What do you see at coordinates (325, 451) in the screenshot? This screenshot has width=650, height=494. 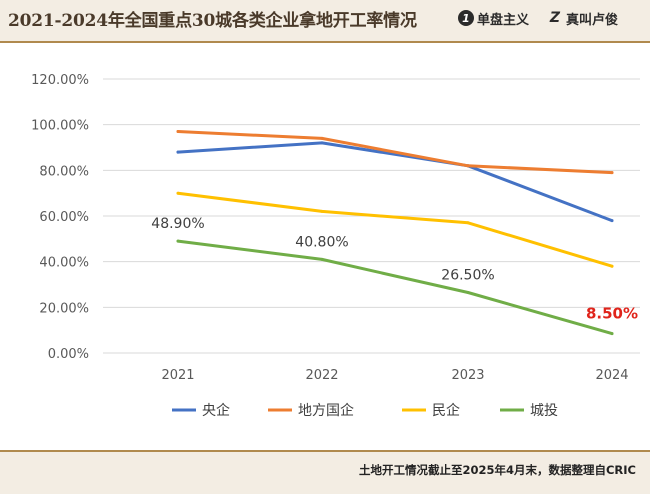 I see `footer-divider` at bounding box center [325, 451].